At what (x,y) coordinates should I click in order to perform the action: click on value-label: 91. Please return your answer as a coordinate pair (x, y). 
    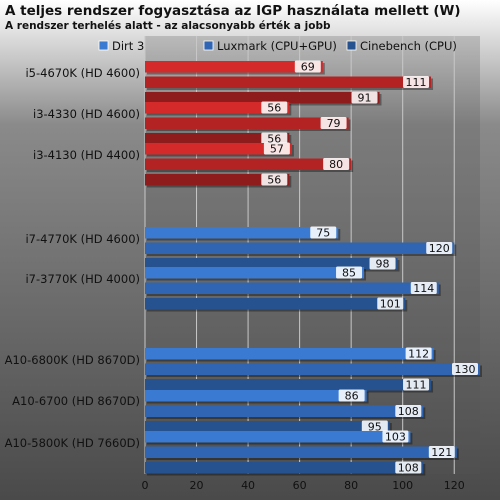
    Looking at the image, I should click on (365, 98).